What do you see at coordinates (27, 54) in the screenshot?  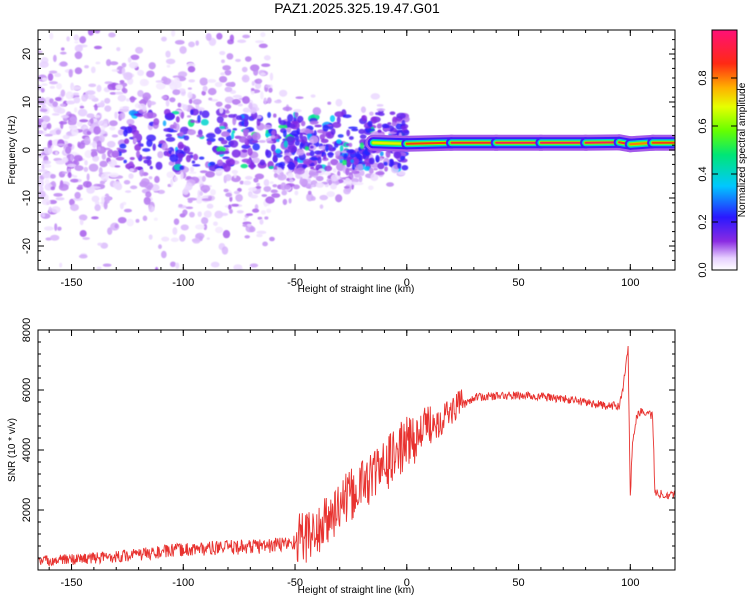 I see `spectrogram-y-tick-label: 20` at bounding box center [27, 54].